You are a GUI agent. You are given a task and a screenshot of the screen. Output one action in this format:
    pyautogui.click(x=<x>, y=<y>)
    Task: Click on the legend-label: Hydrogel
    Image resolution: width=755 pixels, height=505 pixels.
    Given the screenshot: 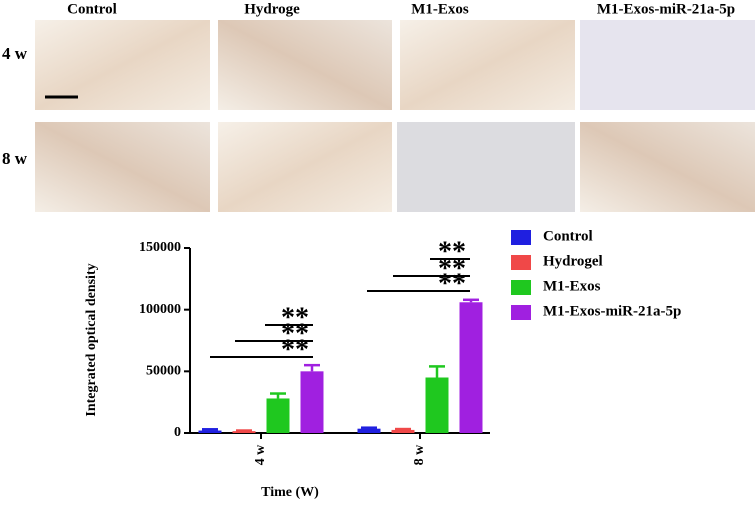 What is the action you would take?
    pyautogui.click(x=573, y=261)
    